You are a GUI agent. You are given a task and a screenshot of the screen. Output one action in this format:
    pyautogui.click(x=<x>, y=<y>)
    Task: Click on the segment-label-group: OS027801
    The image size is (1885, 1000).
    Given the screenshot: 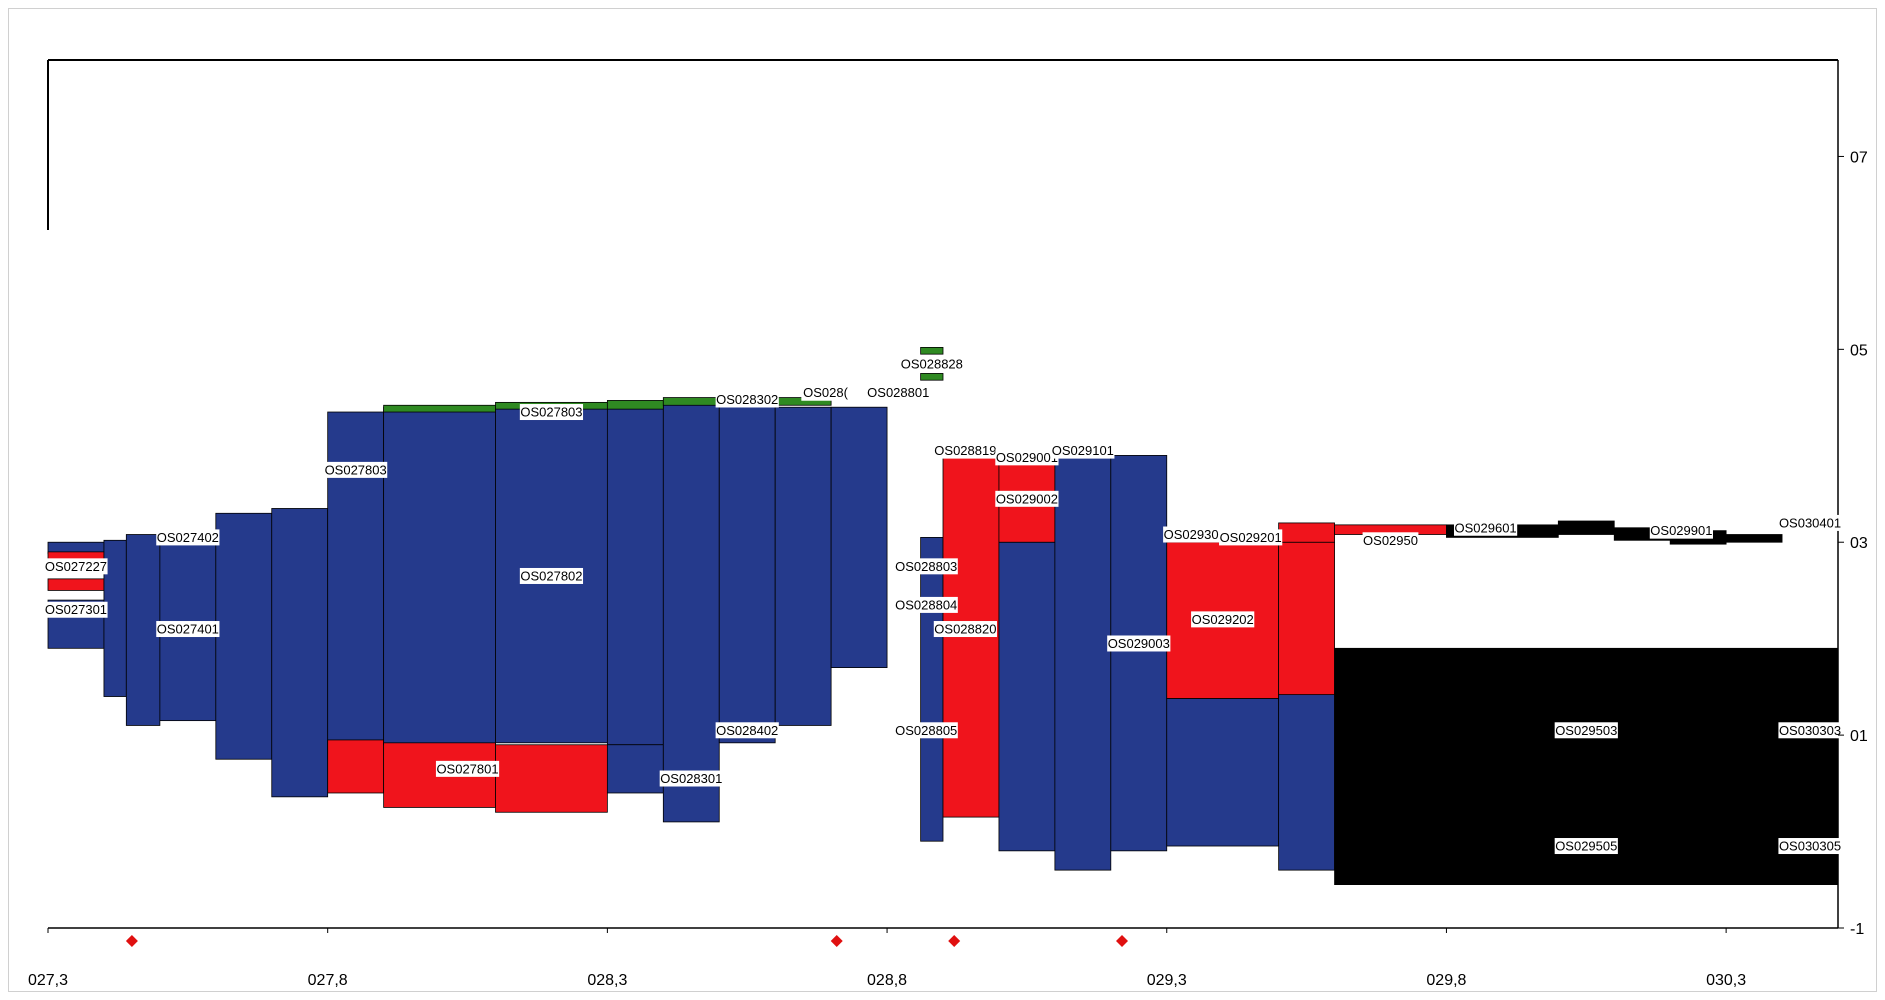 What is the action you would take?
    pyautogui.click(x=467, y=768)
    